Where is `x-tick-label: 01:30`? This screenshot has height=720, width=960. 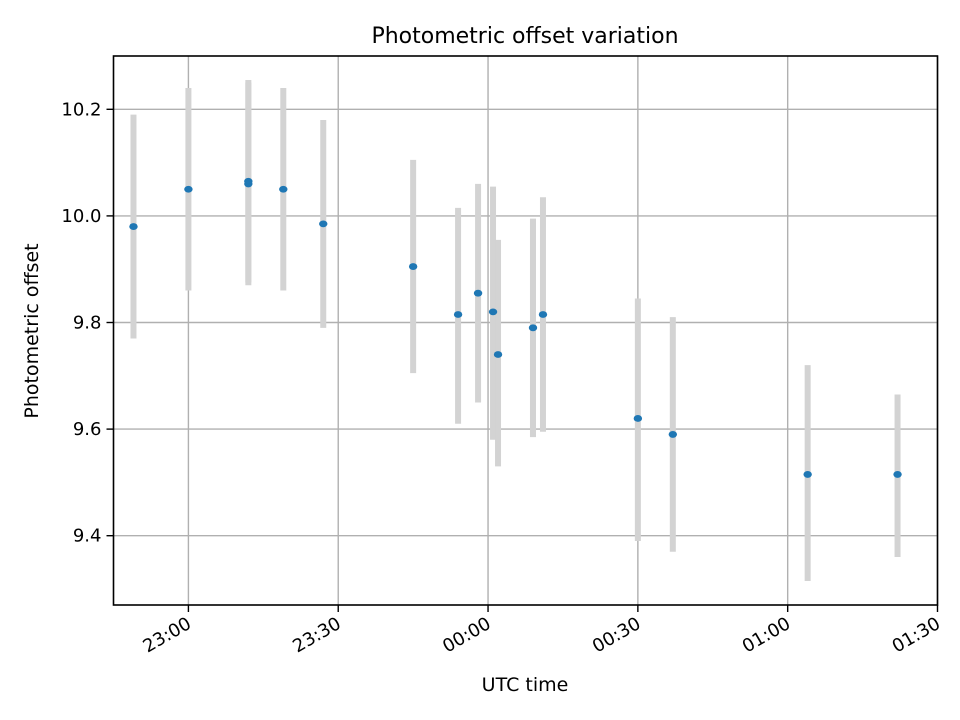 x-tick-label: 01:30 is located at coordinates (916, 635).